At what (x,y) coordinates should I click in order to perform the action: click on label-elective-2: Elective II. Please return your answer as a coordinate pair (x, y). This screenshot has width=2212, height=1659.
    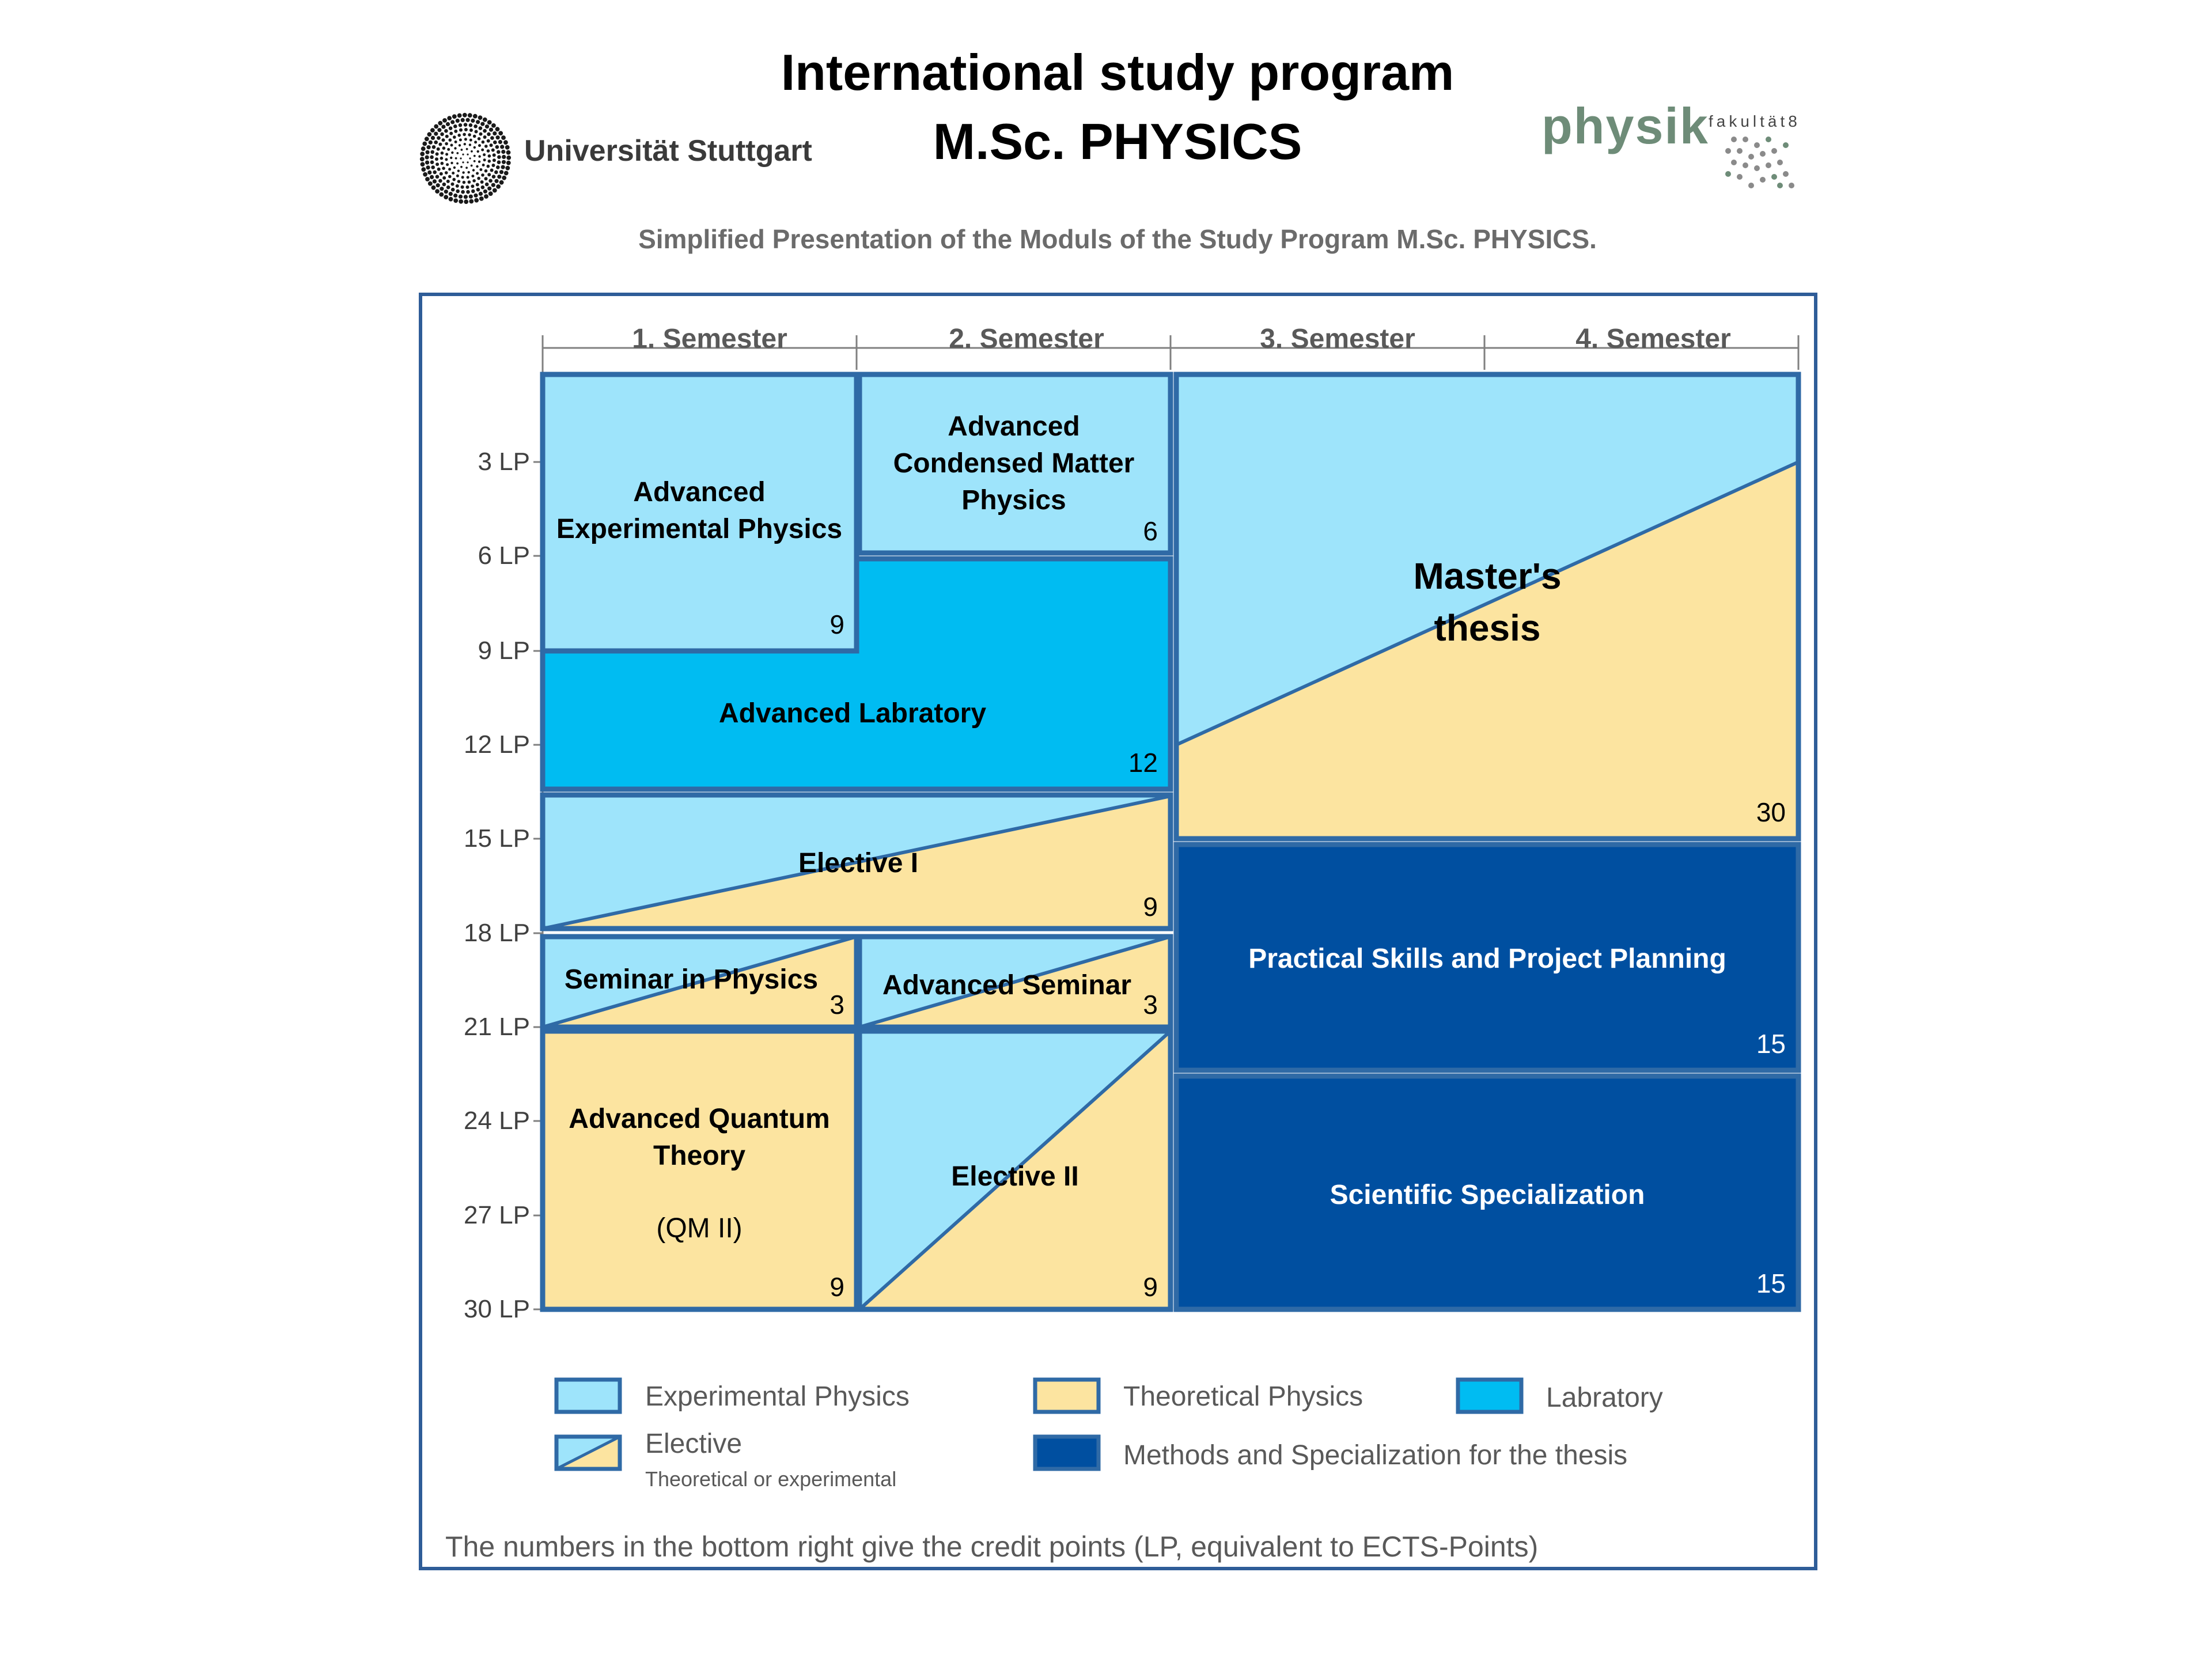
    Looking at the image, I should click on (1014, 1176).